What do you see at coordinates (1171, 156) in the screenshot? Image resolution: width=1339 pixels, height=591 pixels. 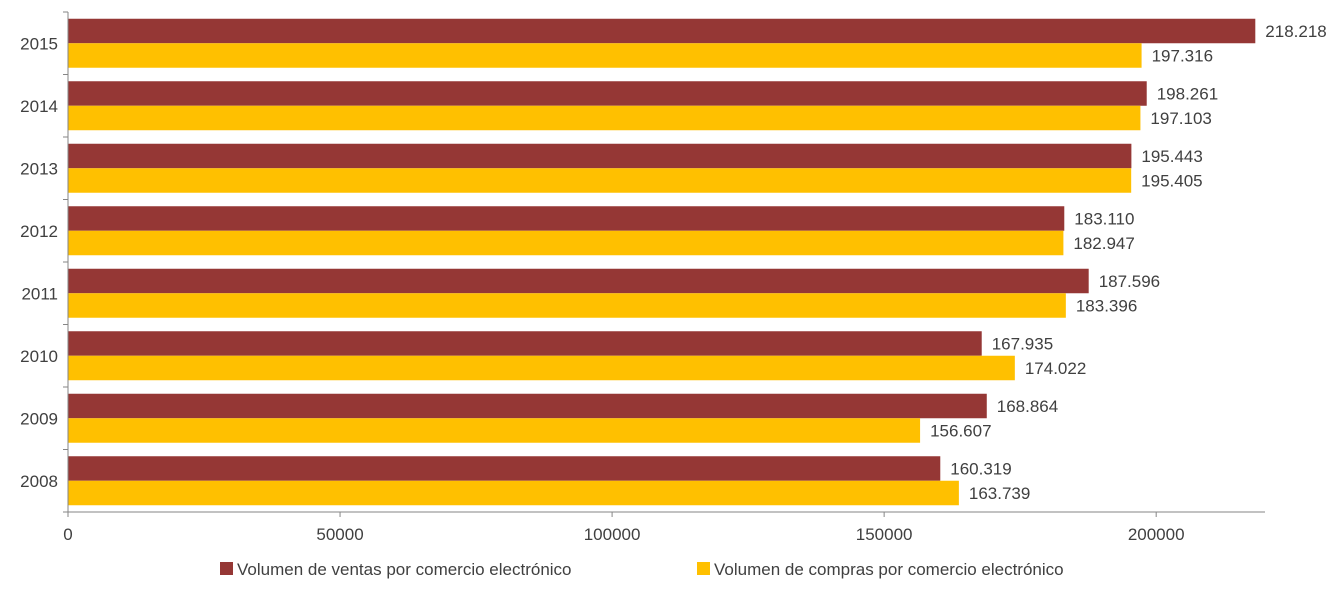 I see `data-label-ventas-2013: 195.443` at bounding box center [1171, 156].